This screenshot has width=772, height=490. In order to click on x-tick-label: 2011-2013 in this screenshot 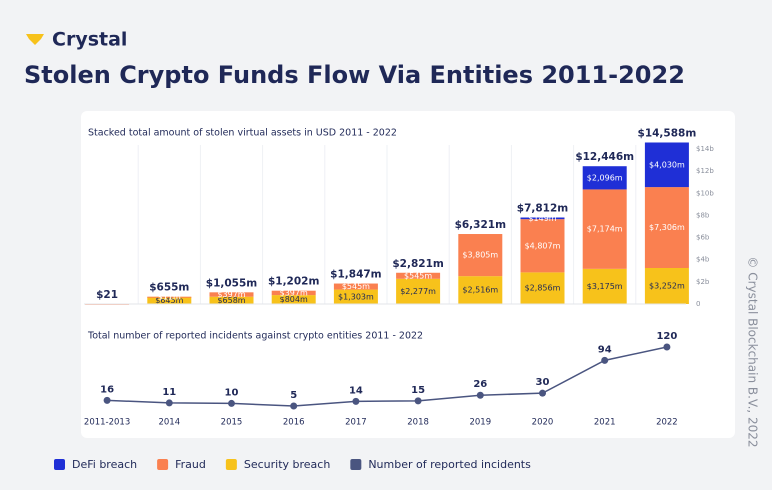, I will do `click(107, 423)`.